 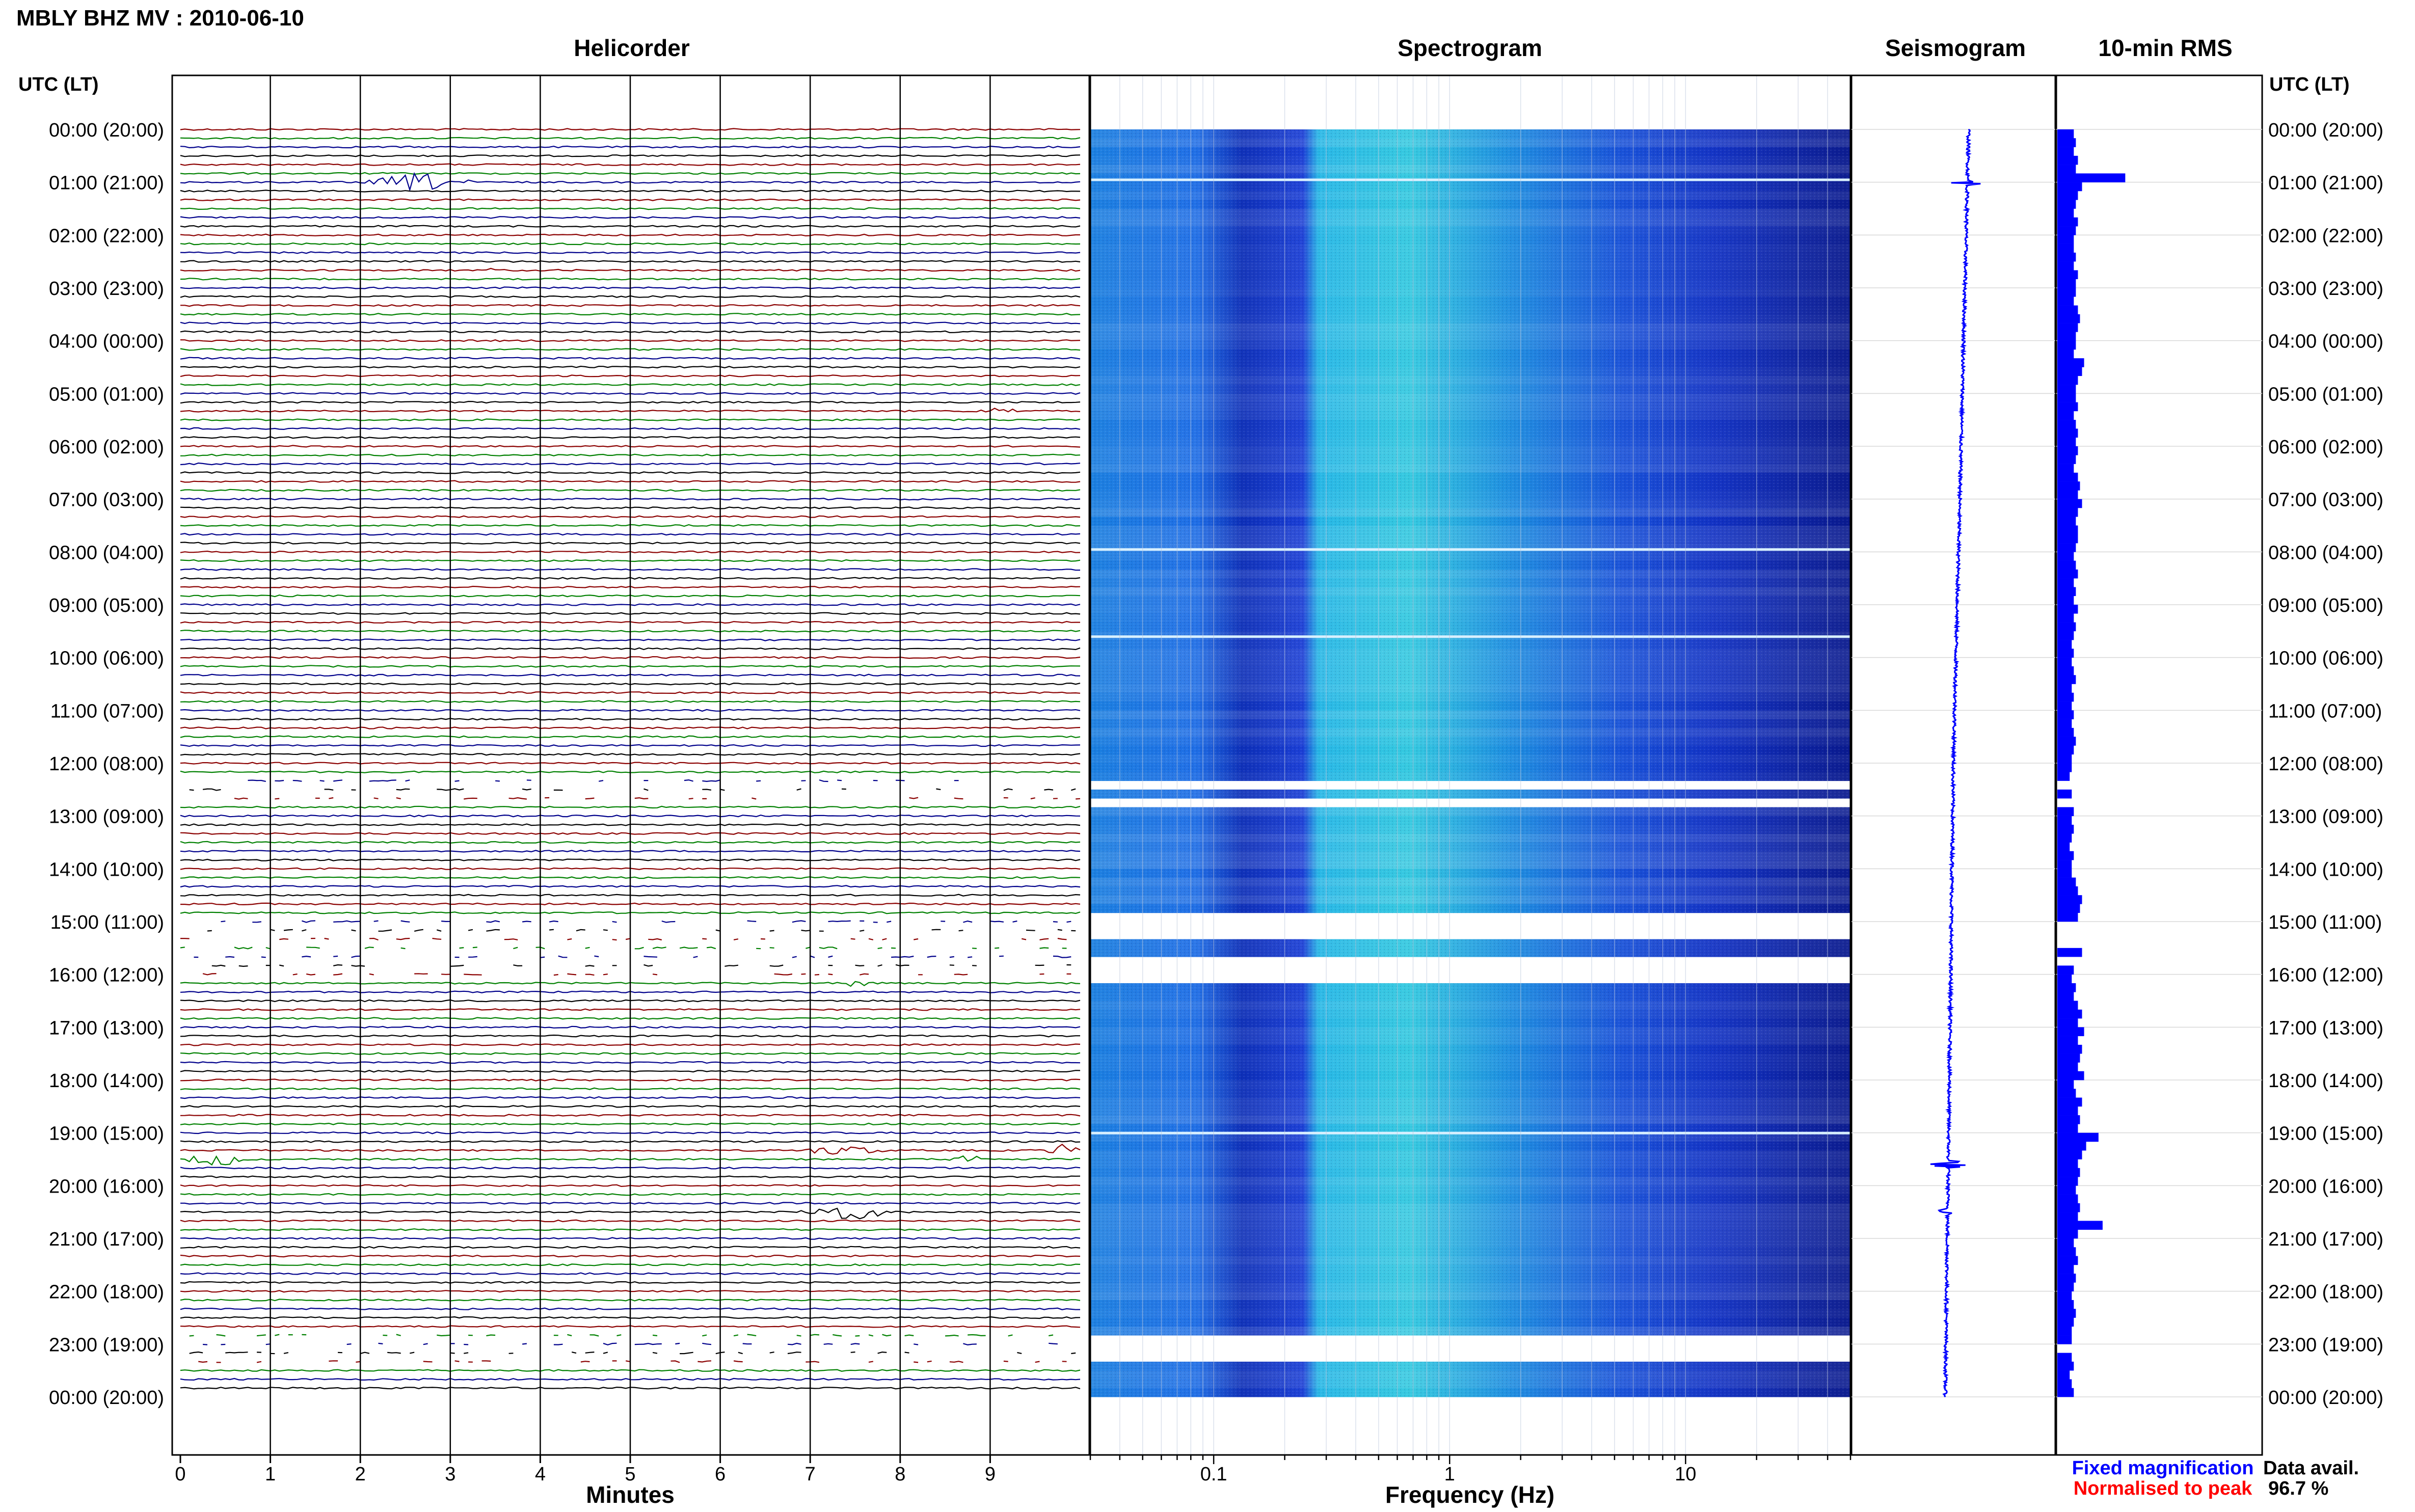 What do you see at coordinates (107, 923) in the screenshot?
I see `time-tick-label-left: 15:00 (11:00)` at bounding box center [107, 923].